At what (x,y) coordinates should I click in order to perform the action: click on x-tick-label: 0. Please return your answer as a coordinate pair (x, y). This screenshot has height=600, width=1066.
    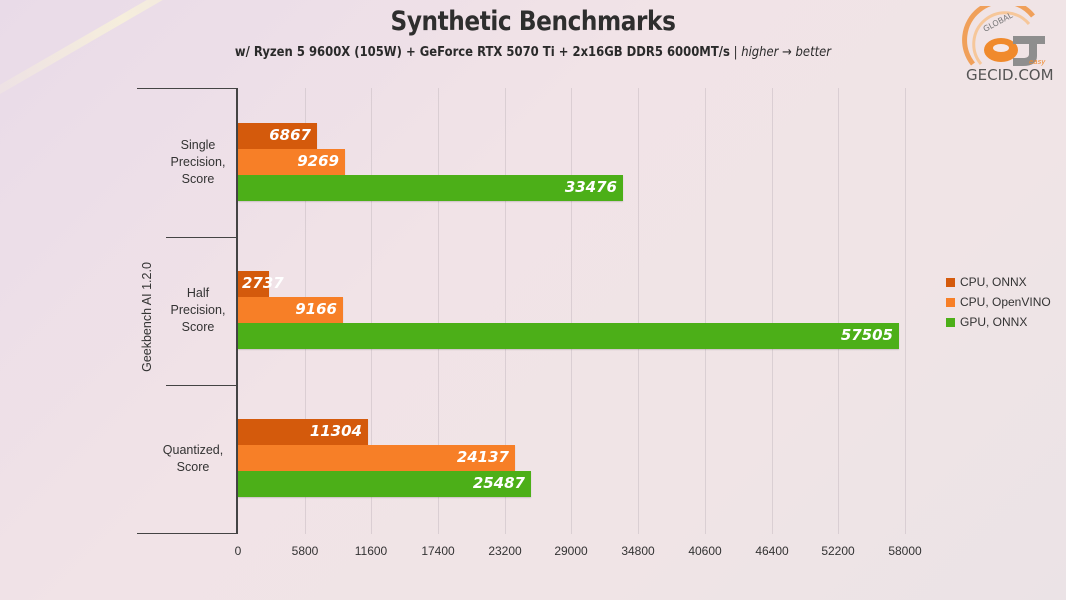
    Looking at the image, I should click on (238, 551).